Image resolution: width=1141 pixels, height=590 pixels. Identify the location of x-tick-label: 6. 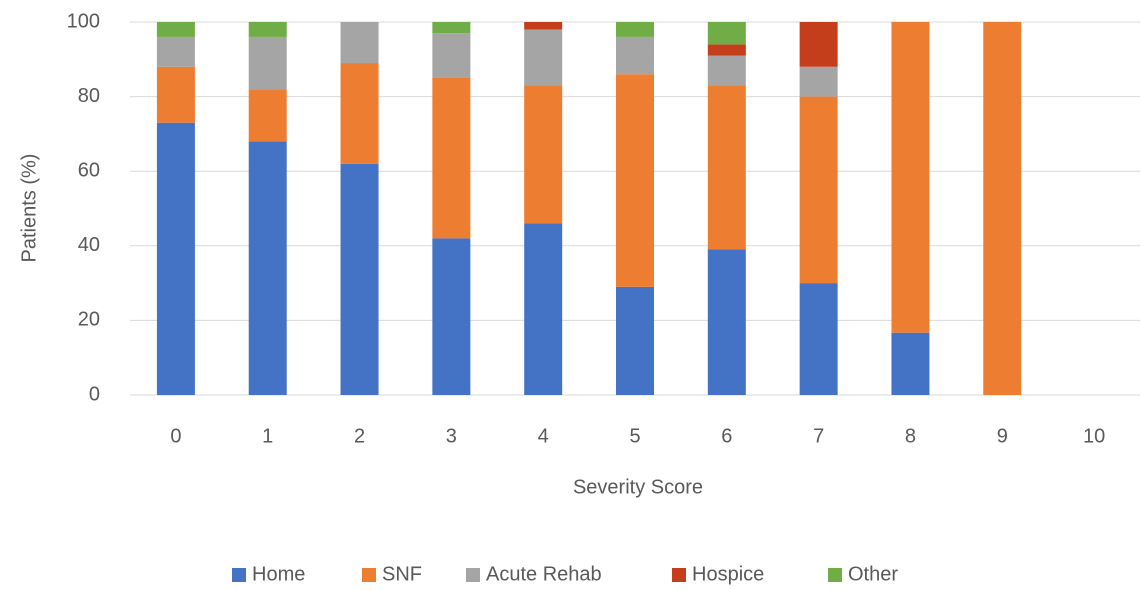
(726, 436).